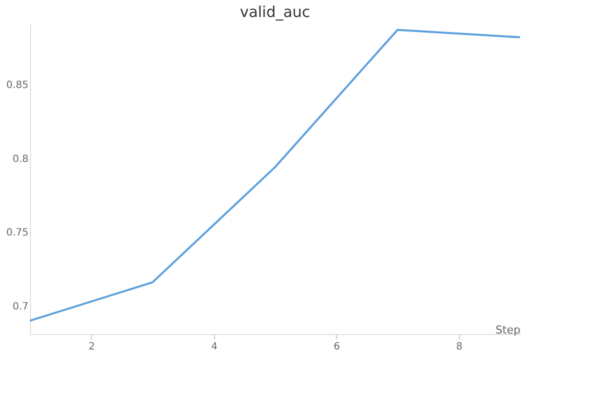 This screenshot has width=602, height=407. Describe the element at coordinates (20, 306) in the screenshot. I see `y-tick-label: 0.7` at that location.